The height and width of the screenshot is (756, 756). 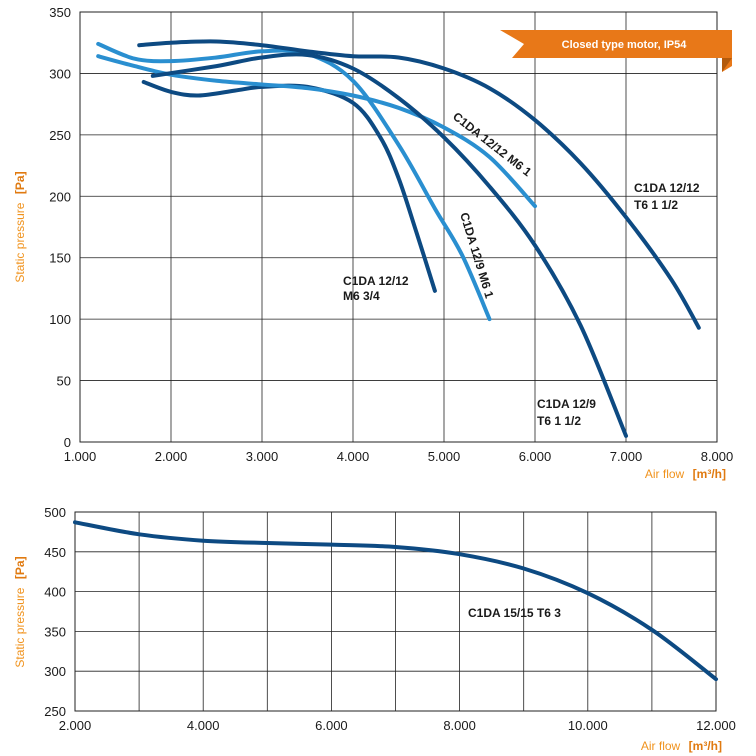 I want to click on banner-shape, so click(x=616, y=51).